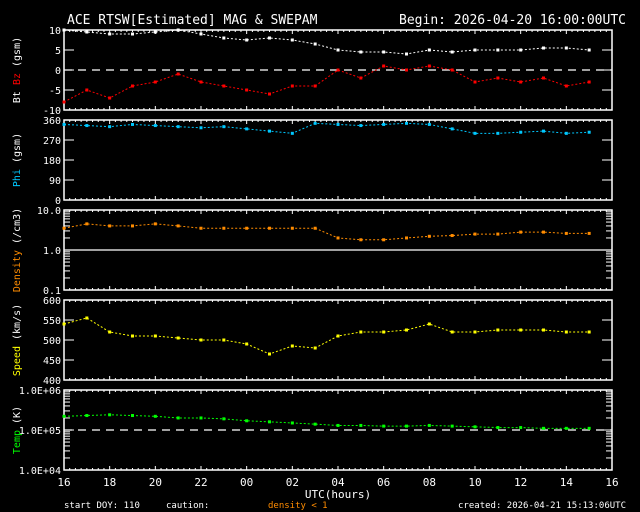  What do you see at coordinates (520, 482) in the screenshot?
I see `x-tick-label: 12` at bounding box center [520, 482].